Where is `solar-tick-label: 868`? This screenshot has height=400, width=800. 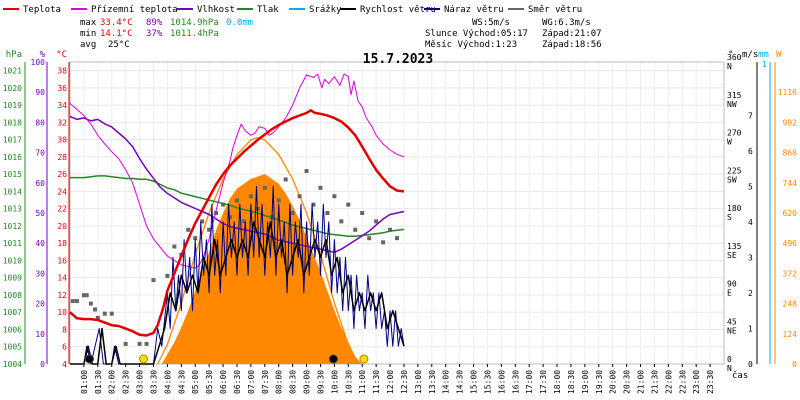
solar-tick-label: 868 is located at coordinates (790, 153).